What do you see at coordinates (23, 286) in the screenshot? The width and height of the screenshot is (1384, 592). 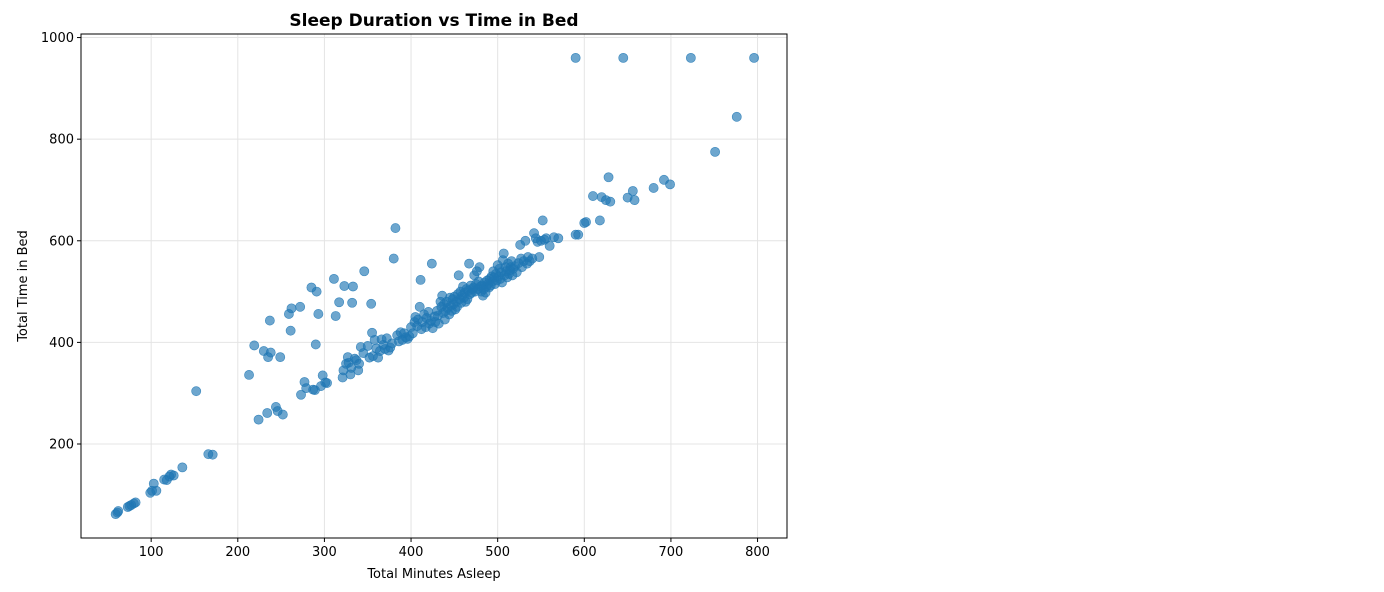 I see `y-axis-label: Total Time in Bed` at bounding box center [23, 286].